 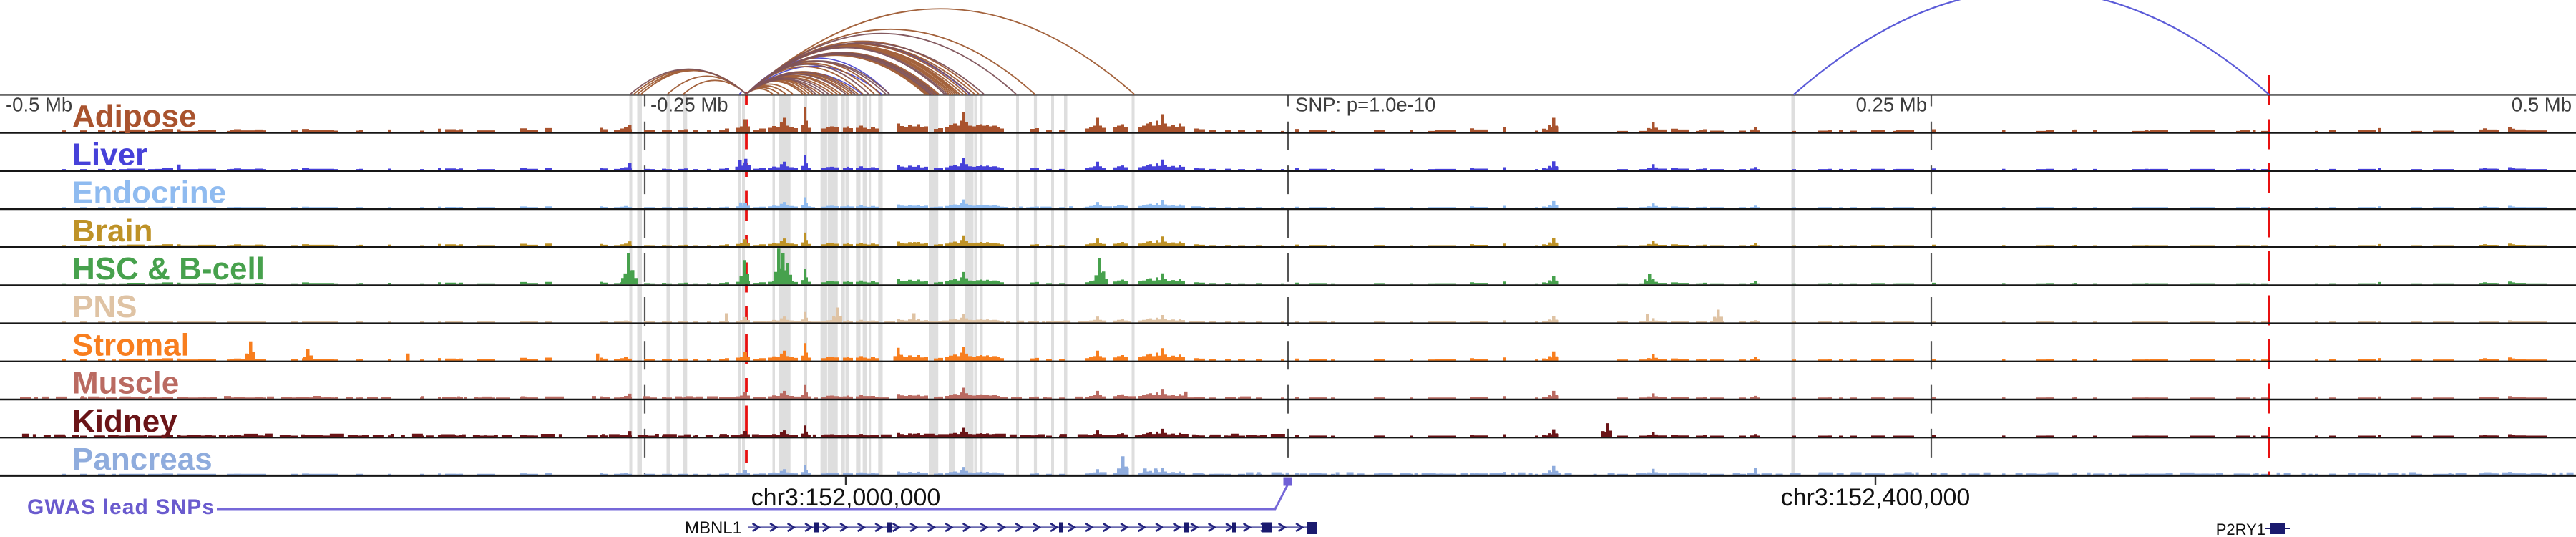 I want to click on svg-text: Brain, so click(x=112, y=230).